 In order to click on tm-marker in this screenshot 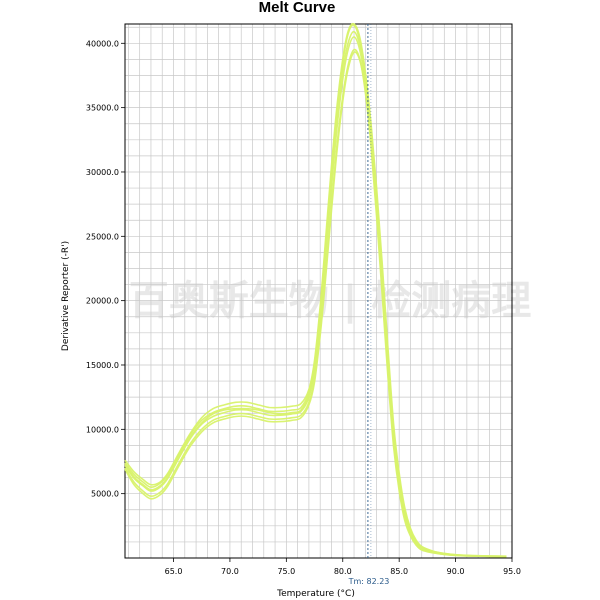, I will do `click(369, 291)`.